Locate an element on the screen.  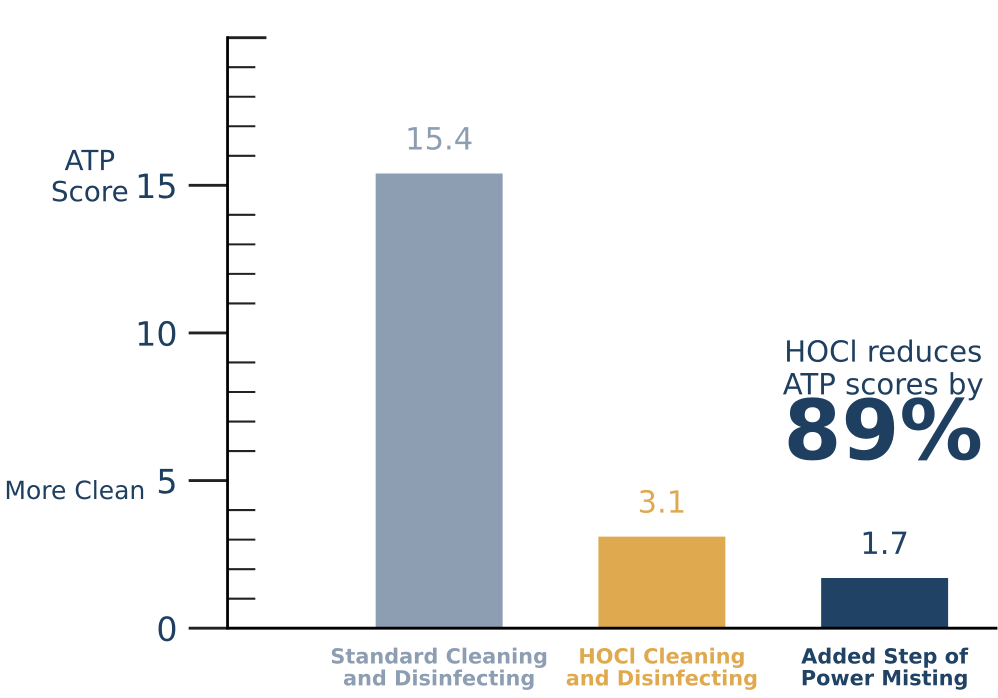
data-label: 1.7 is located at coordinates (885, 543).